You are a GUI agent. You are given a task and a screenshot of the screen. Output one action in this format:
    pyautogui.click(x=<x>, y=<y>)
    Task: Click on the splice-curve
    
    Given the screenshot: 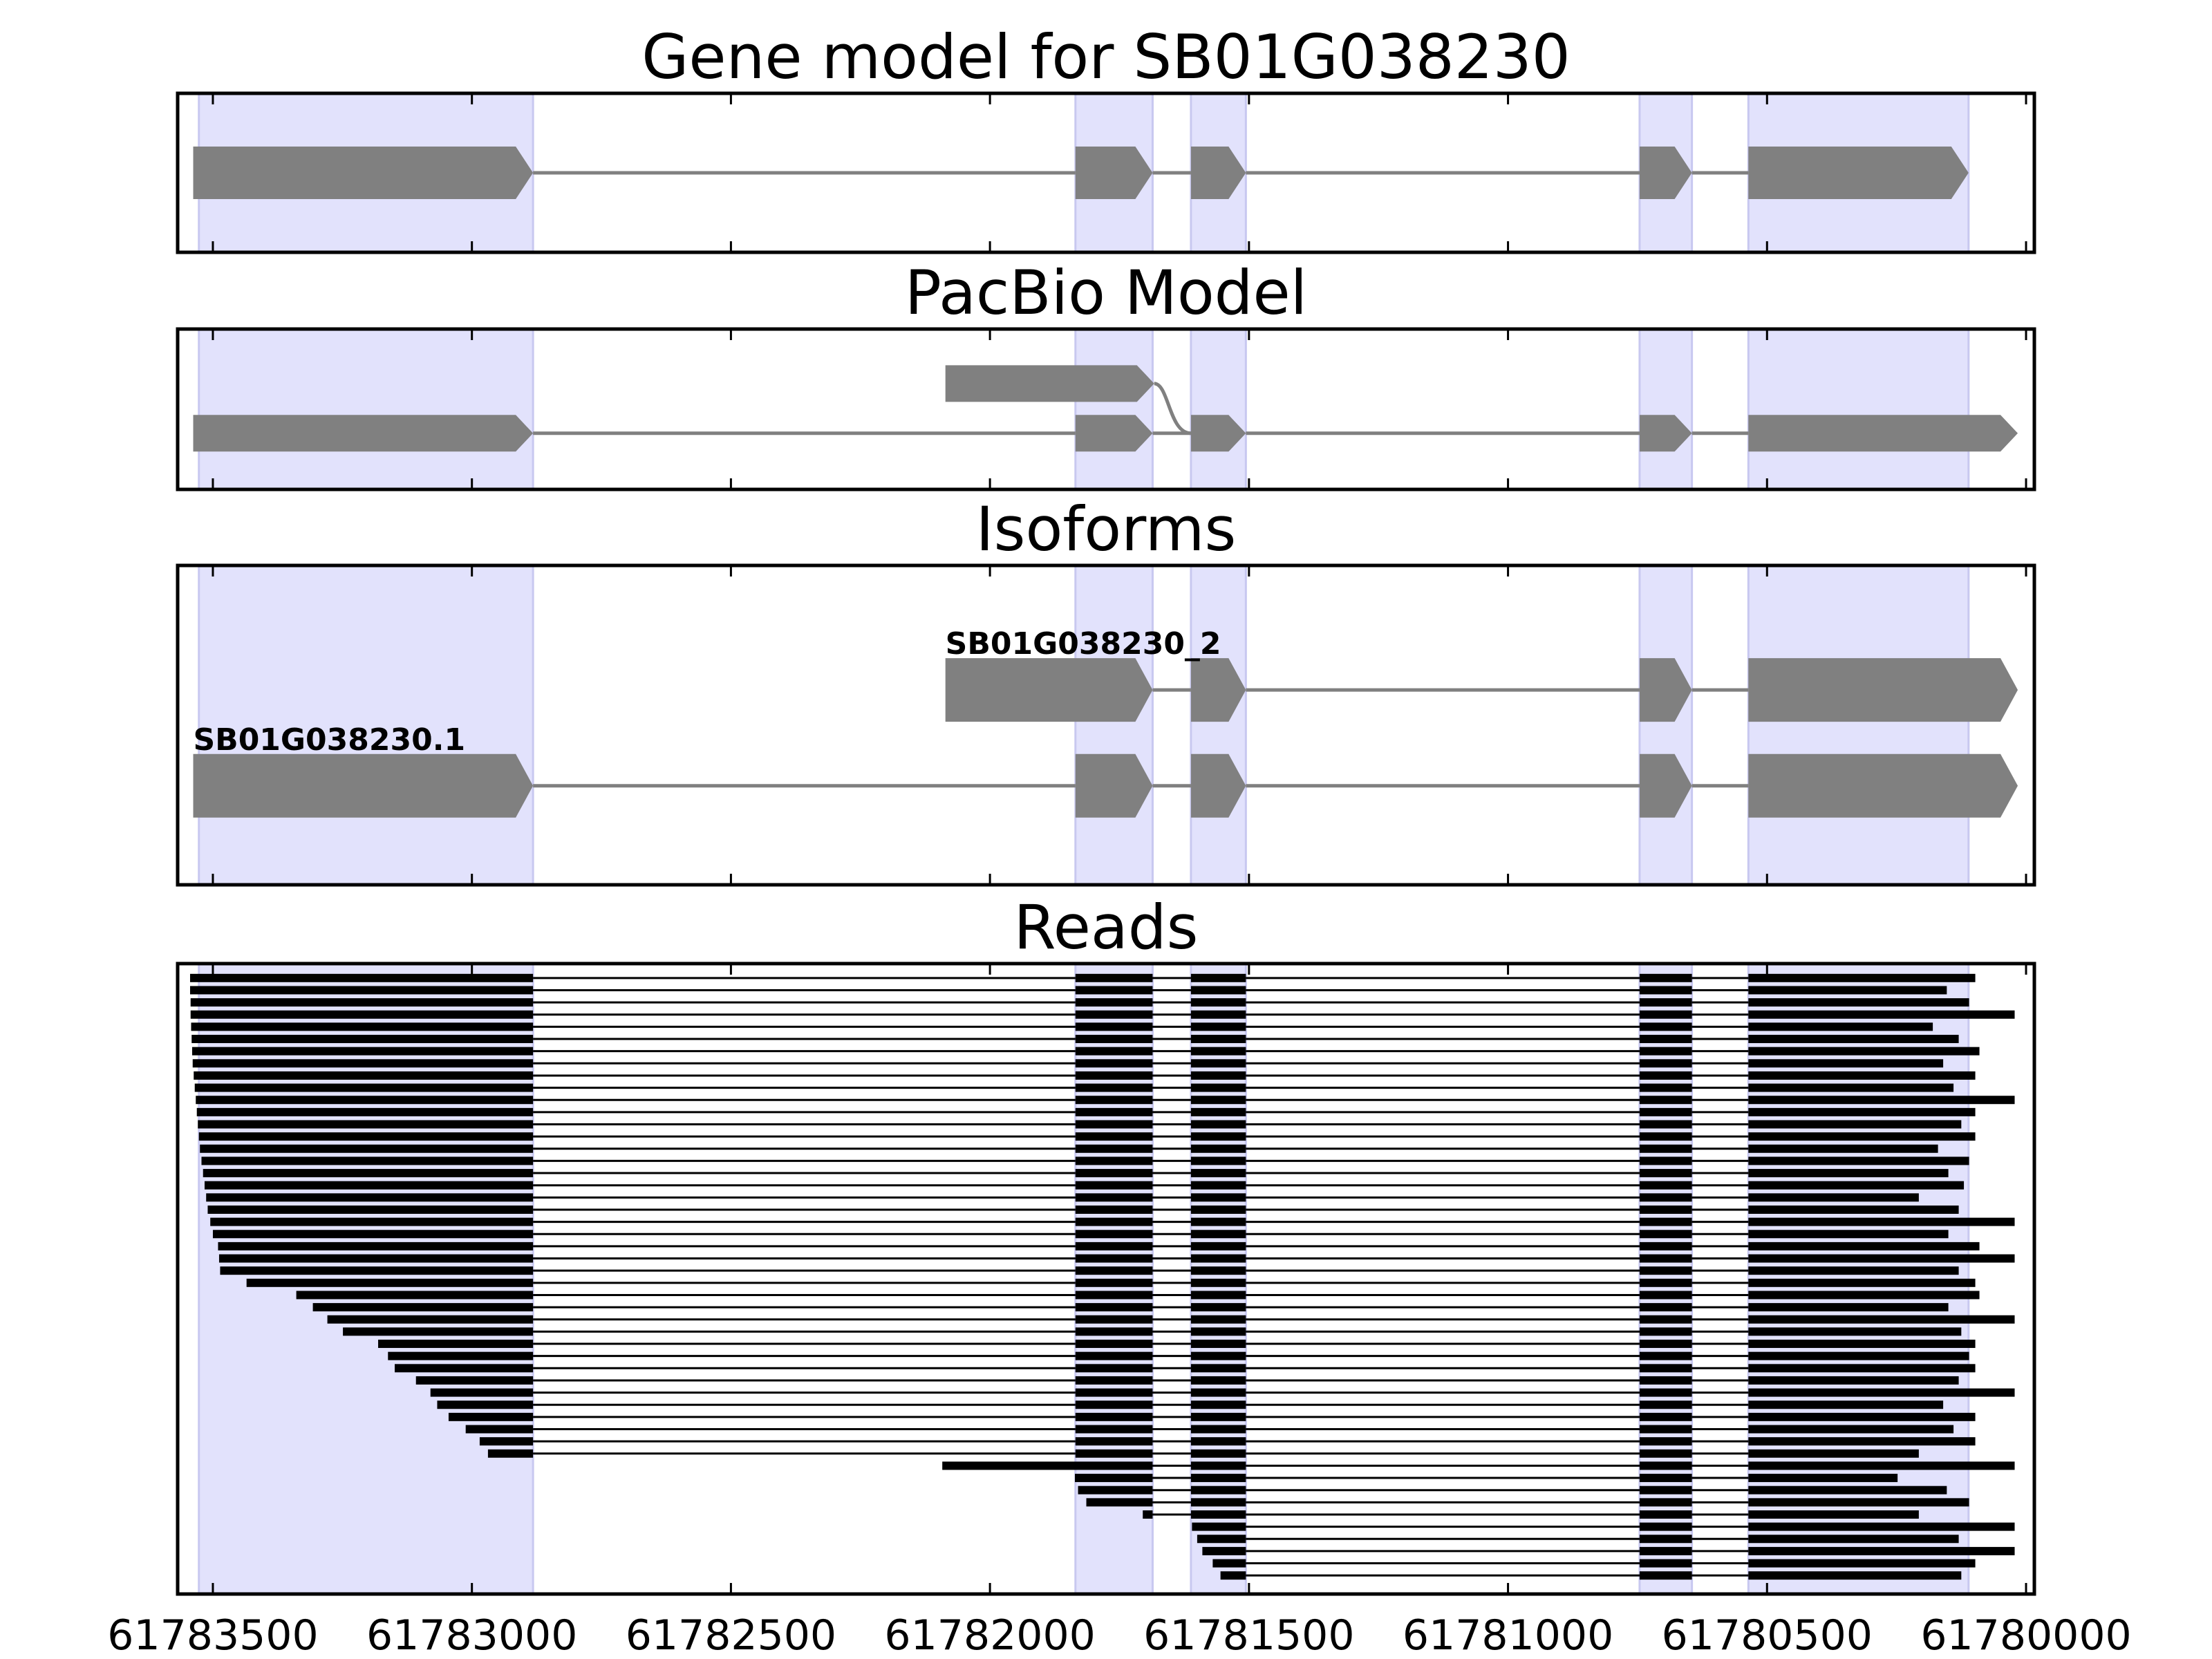 What is the action you would take?
    pyautogui.click(x=1173, y=408)
    